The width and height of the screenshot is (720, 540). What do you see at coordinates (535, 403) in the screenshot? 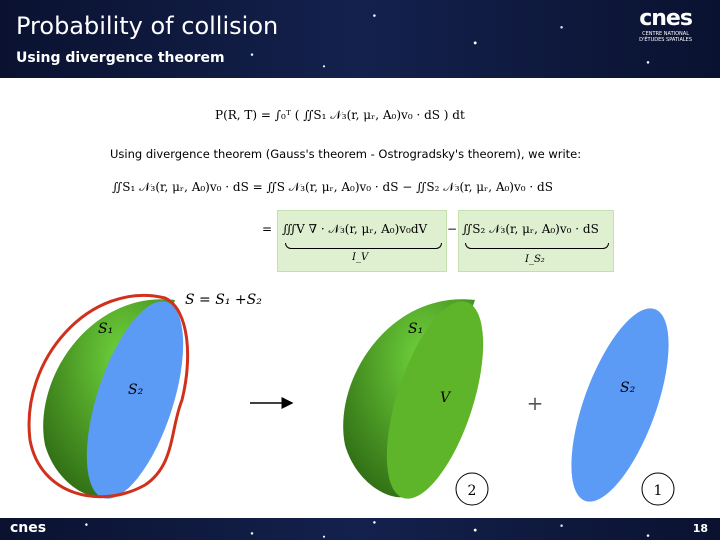
I see `plus: +` at bounding box center [535, 403].